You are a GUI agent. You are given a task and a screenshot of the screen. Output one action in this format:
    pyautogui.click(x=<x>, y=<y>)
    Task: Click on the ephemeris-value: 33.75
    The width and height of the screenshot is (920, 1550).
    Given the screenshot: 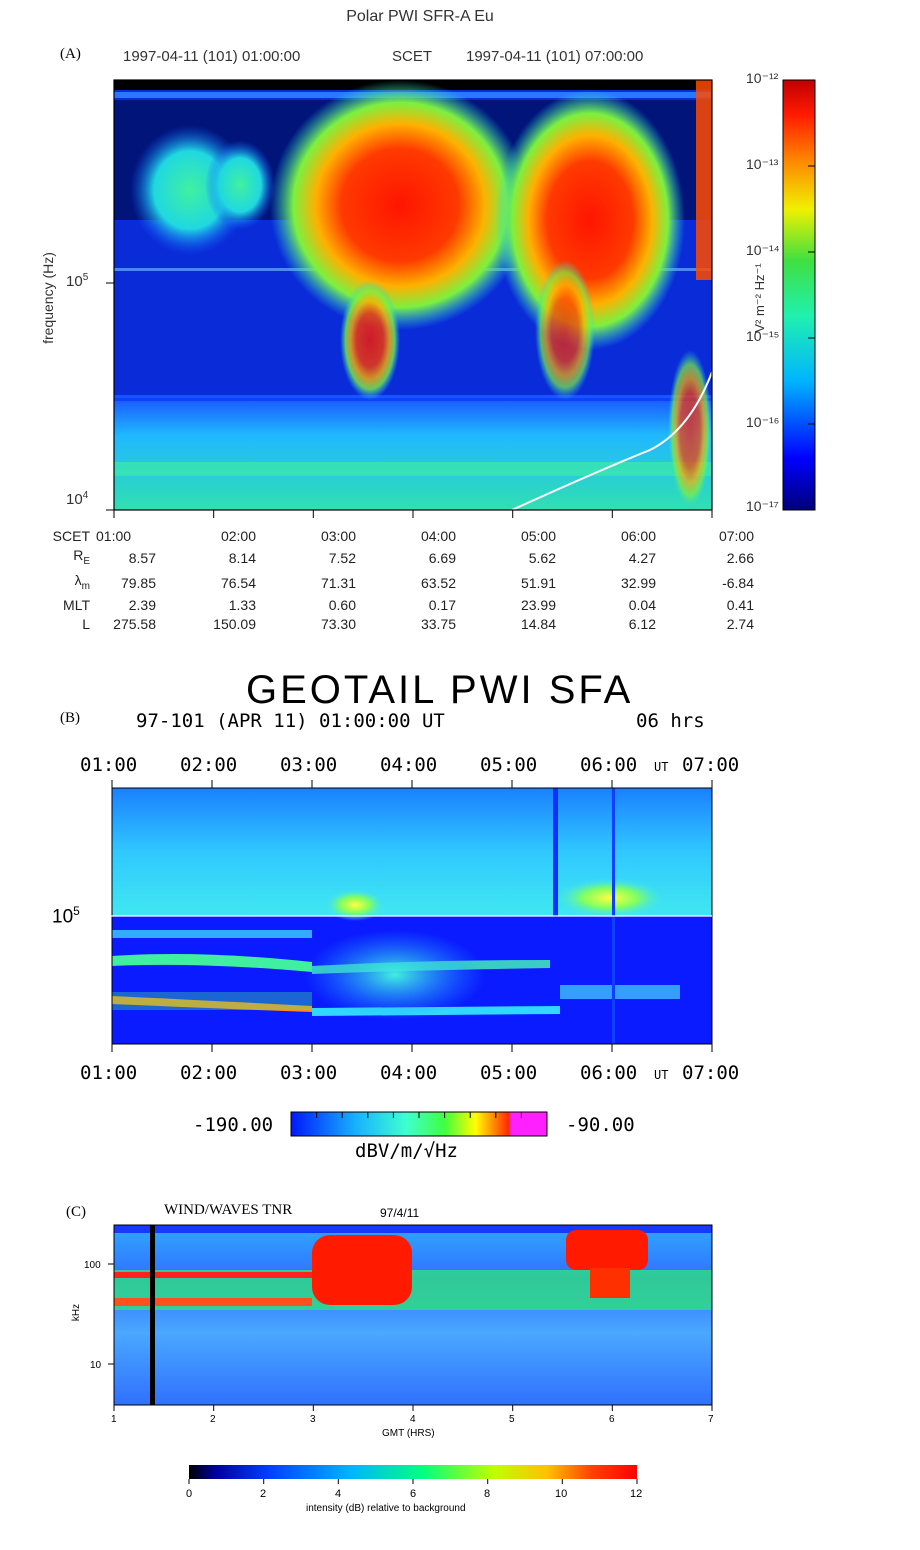 What is the action you would take?
    pyautogui.click(x=438, y=623)
    